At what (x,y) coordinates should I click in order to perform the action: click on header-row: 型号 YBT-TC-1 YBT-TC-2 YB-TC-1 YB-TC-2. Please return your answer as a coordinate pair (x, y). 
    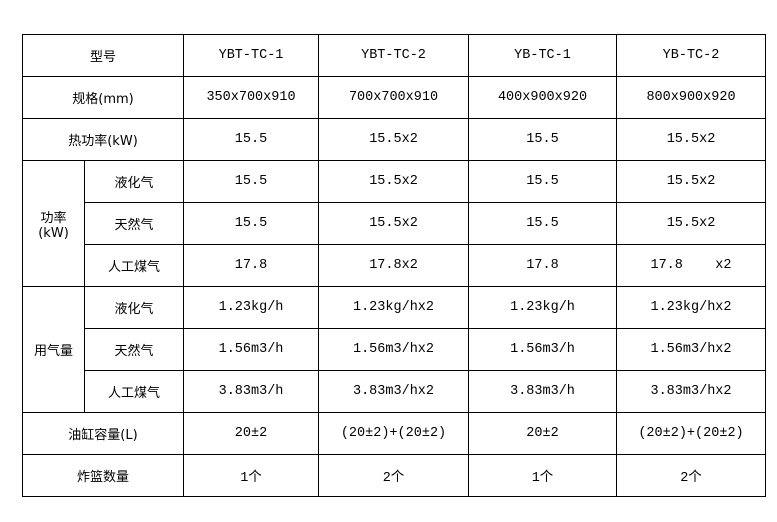
    Looking at the image, I should click on (394, 55).